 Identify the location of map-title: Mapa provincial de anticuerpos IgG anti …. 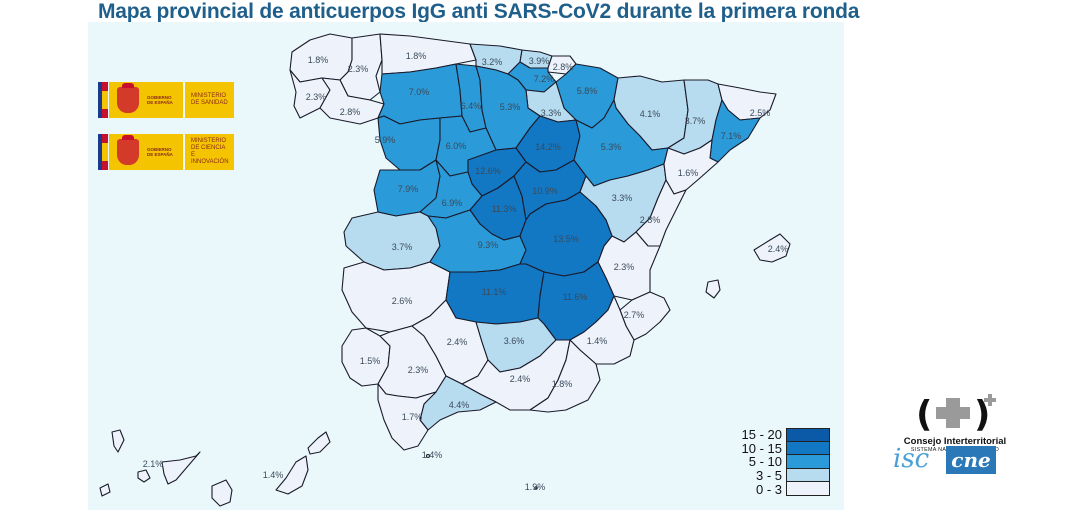
(479, 11).